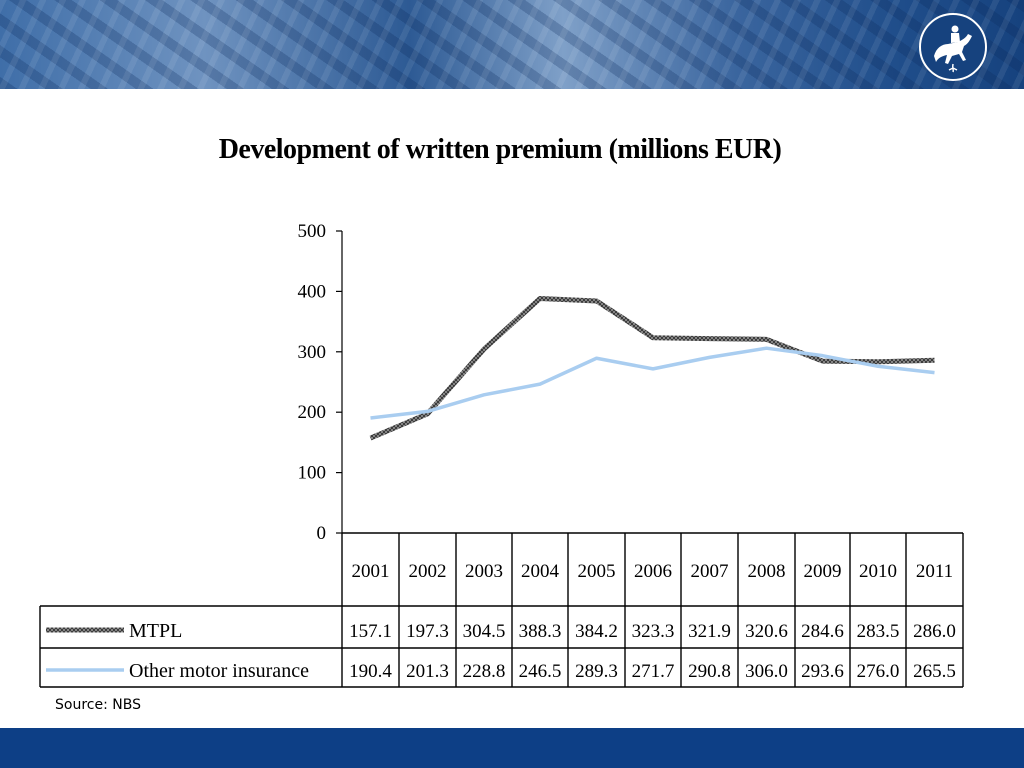 The image size is (1024, 768). Describe the element at coordinates (484, 671) in the screenshot. I see `data-label: 228.8` at that location.